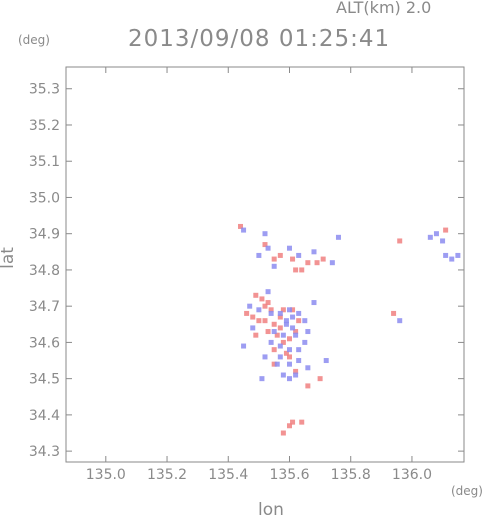 This screenshot has width=491, height=521. I want to click on x-tick-label: 135.2, so click(167, 475).